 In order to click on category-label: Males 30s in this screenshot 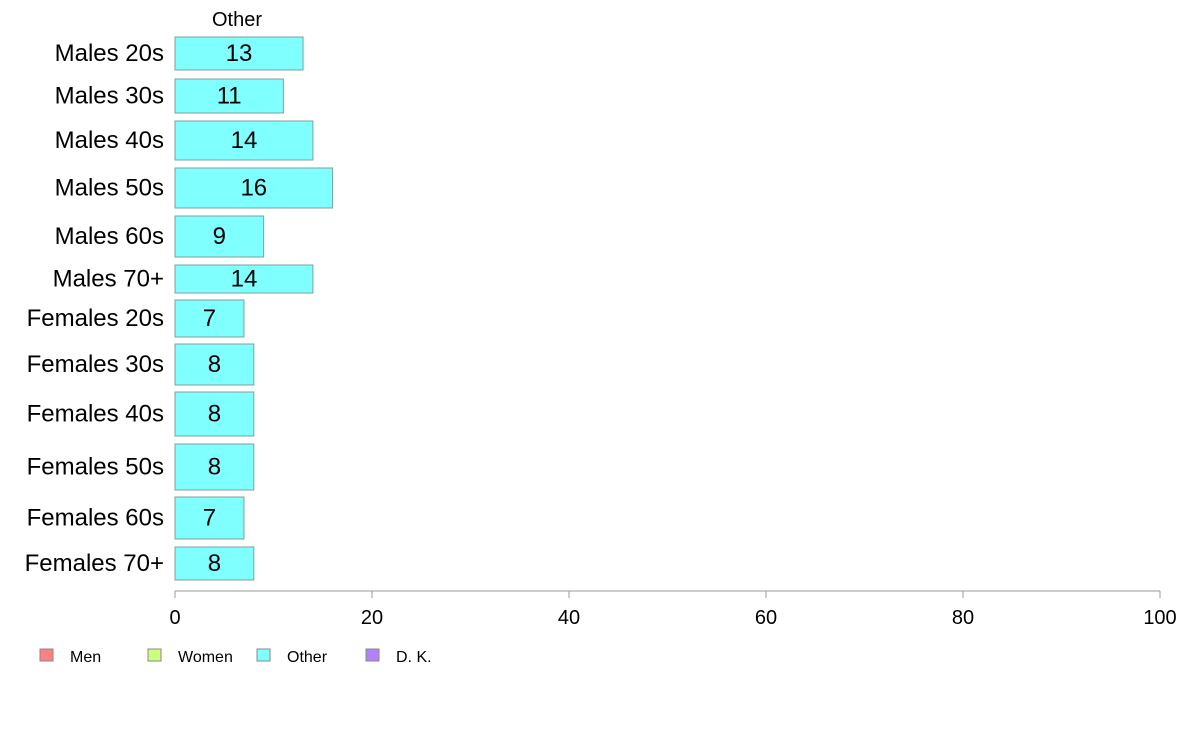, I will do `click(109, 96)`.